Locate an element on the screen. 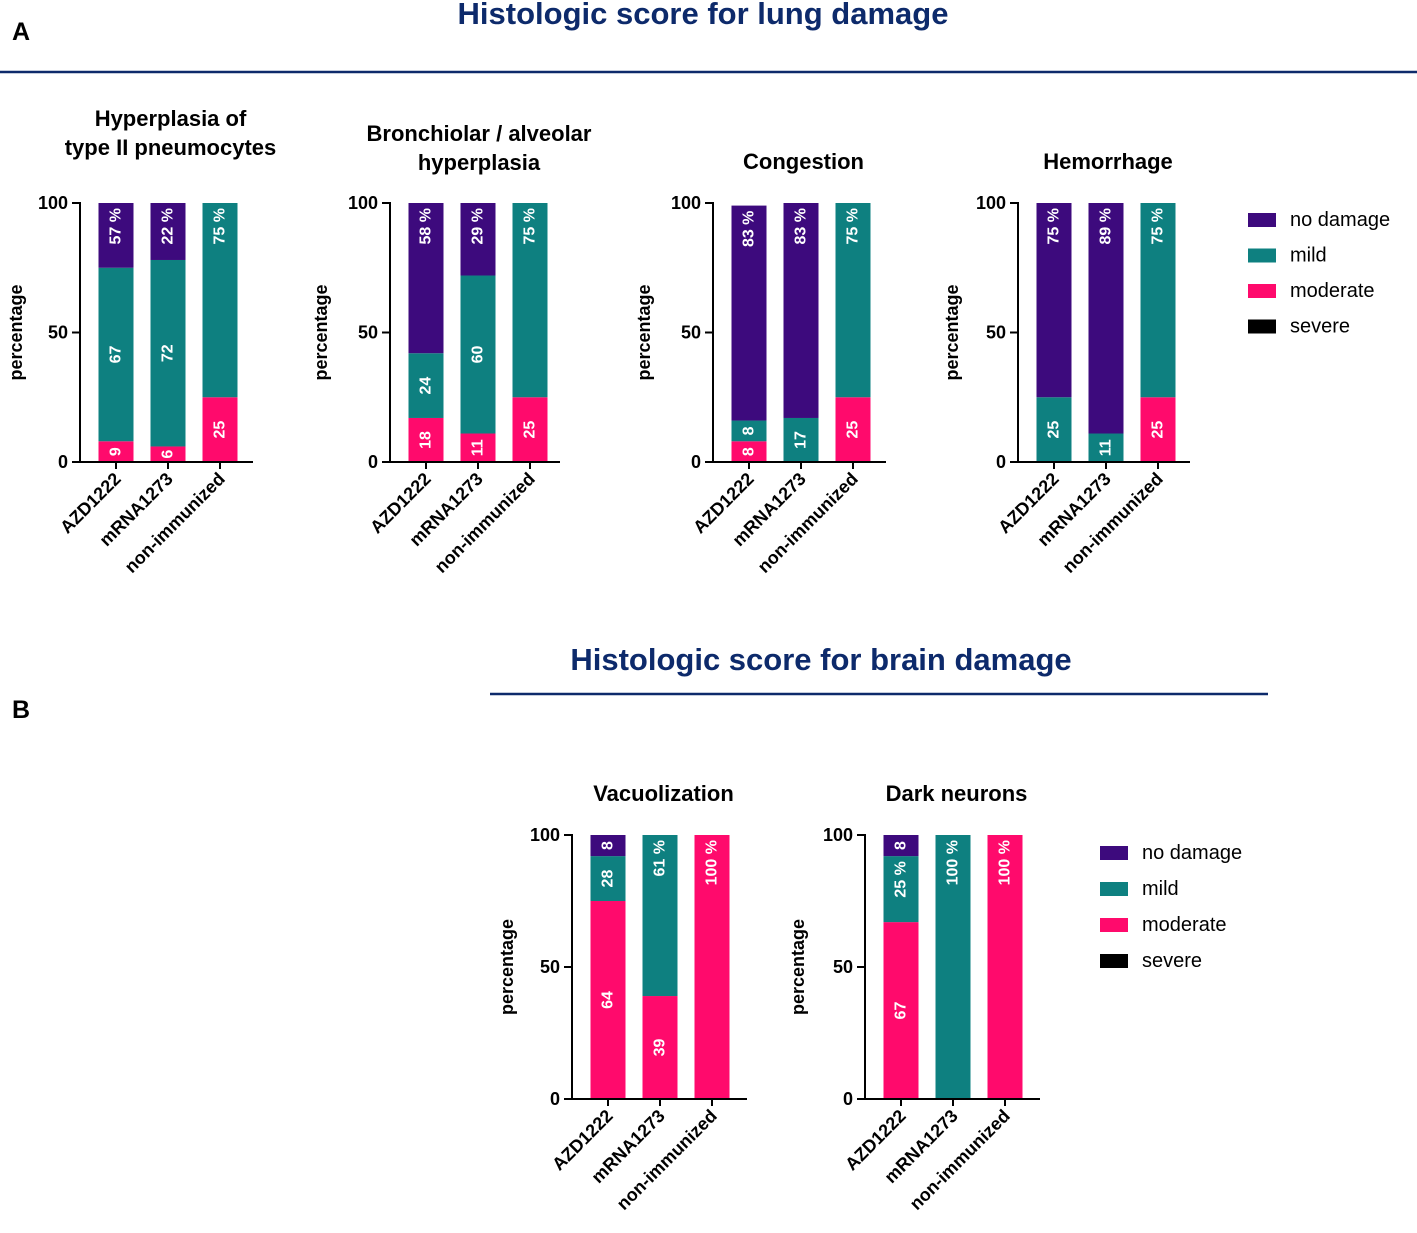  bar-value-label: 24 is located at coordinates (426, 386).